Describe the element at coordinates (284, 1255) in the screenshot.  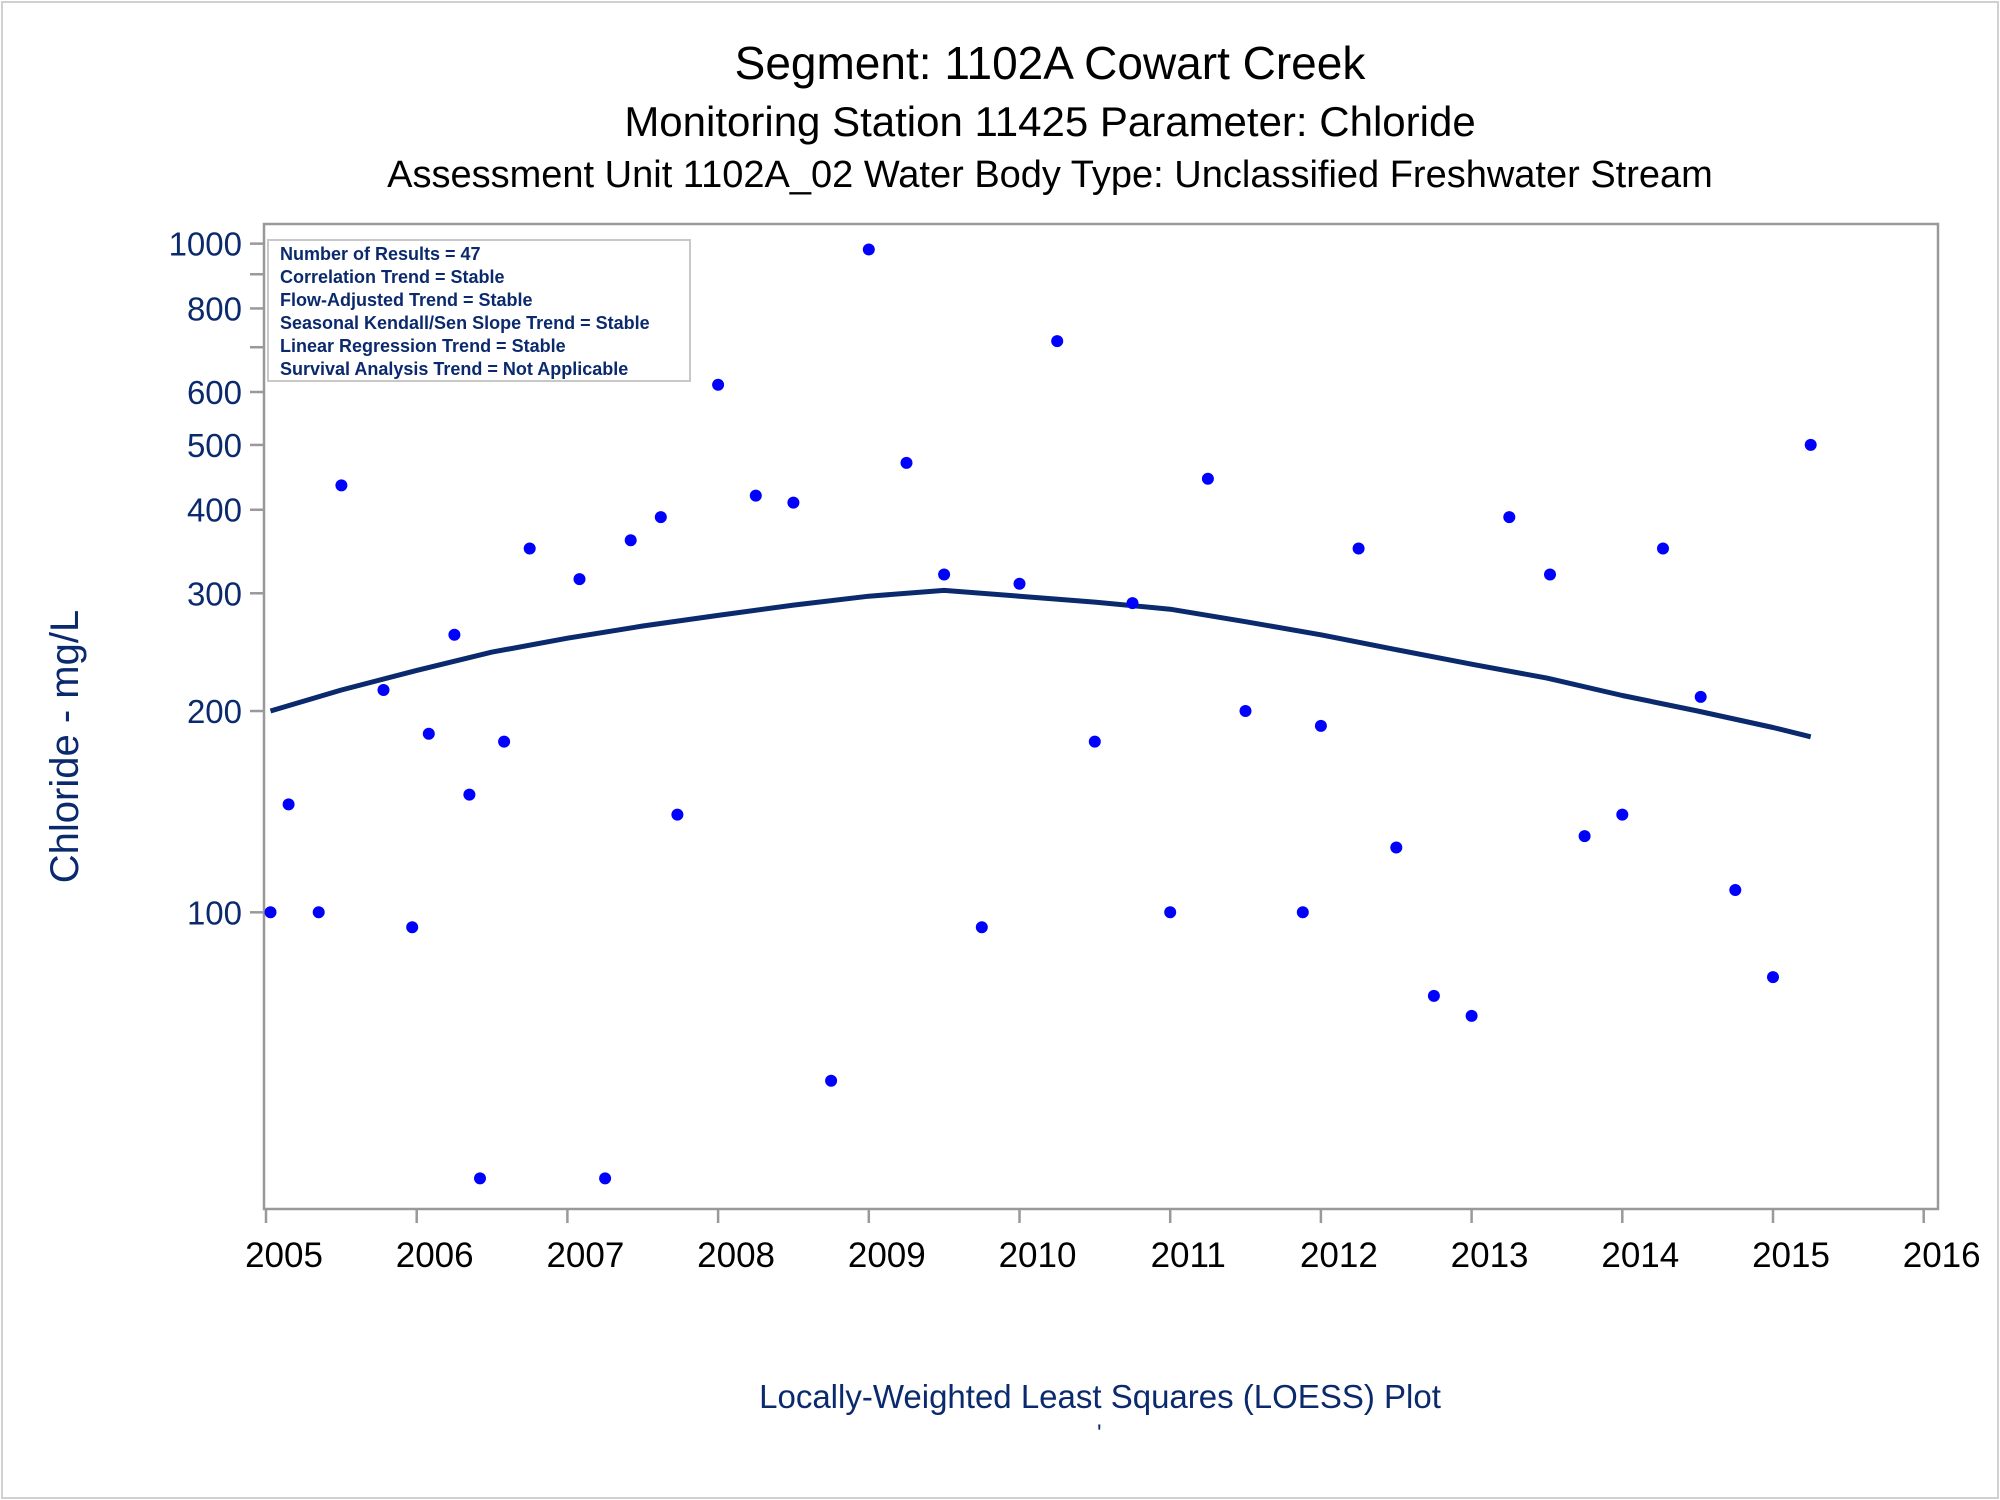
I see `x-tick-label: 2005` at that location.